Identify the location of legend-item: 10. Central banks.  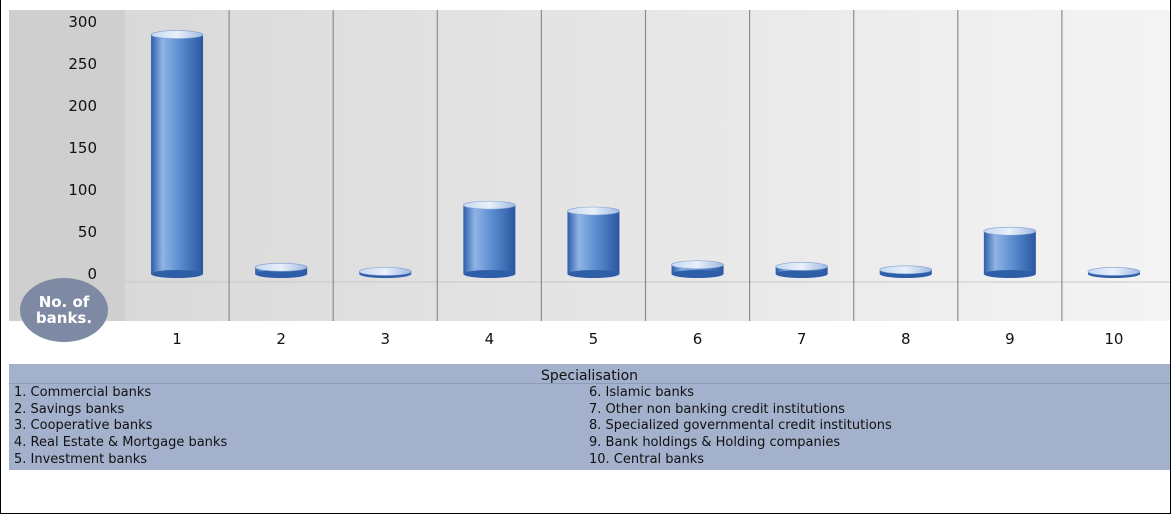
(647, 459).